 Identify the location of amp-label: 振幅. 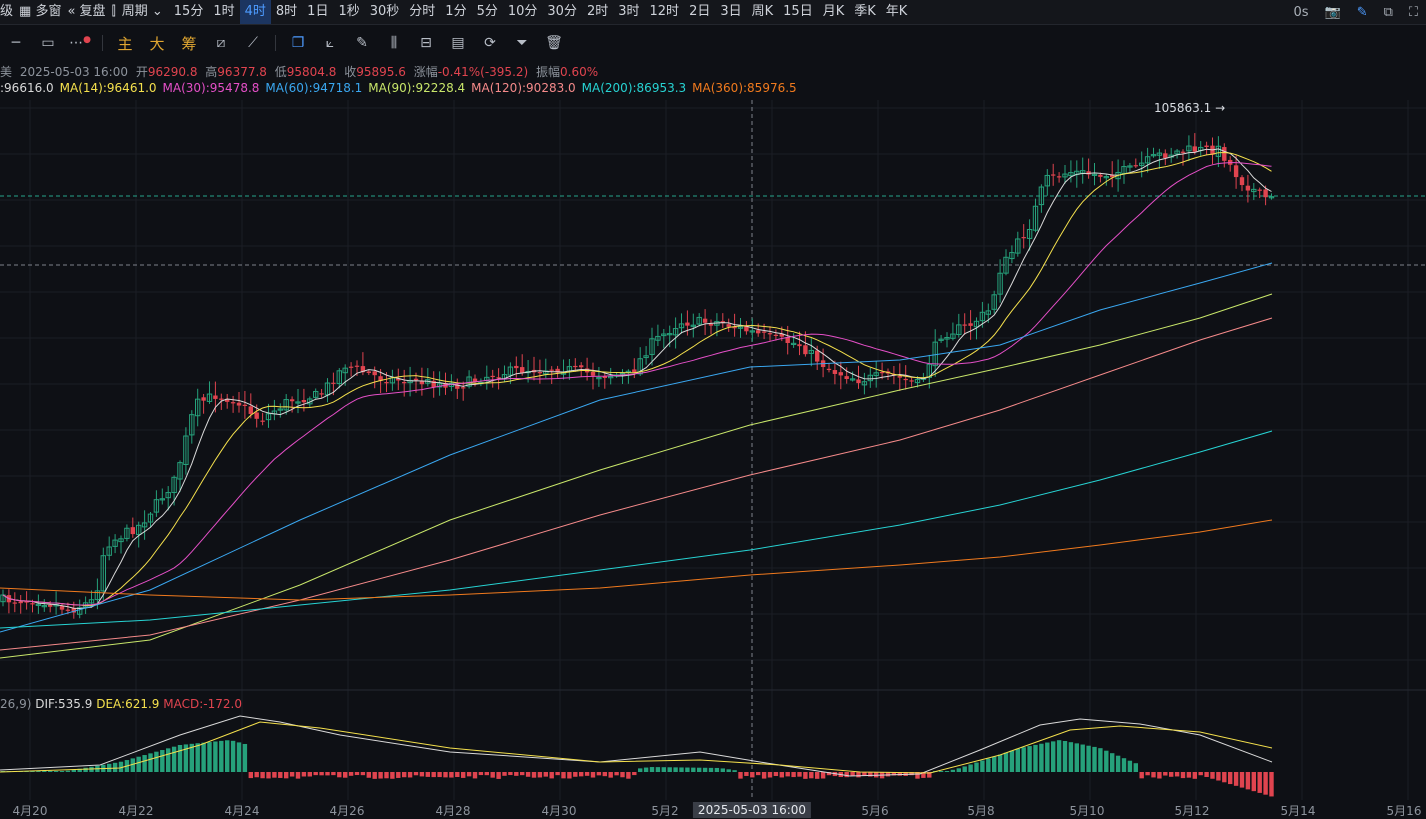
(548, 72).